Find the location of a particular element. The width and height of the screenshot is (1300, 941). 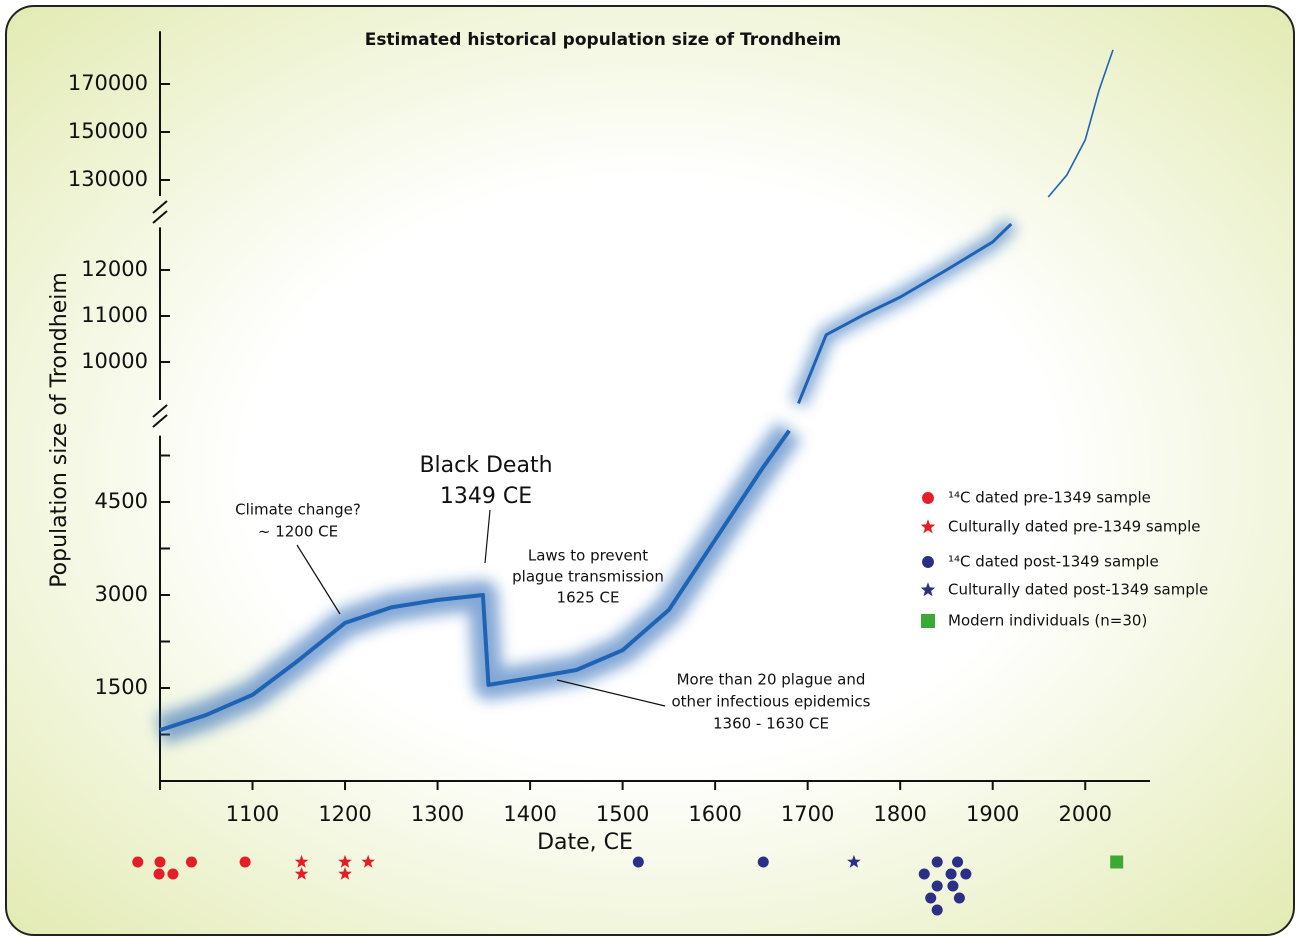

annotation: 1360 - 1630 CE is located at coordinates (771, 724).